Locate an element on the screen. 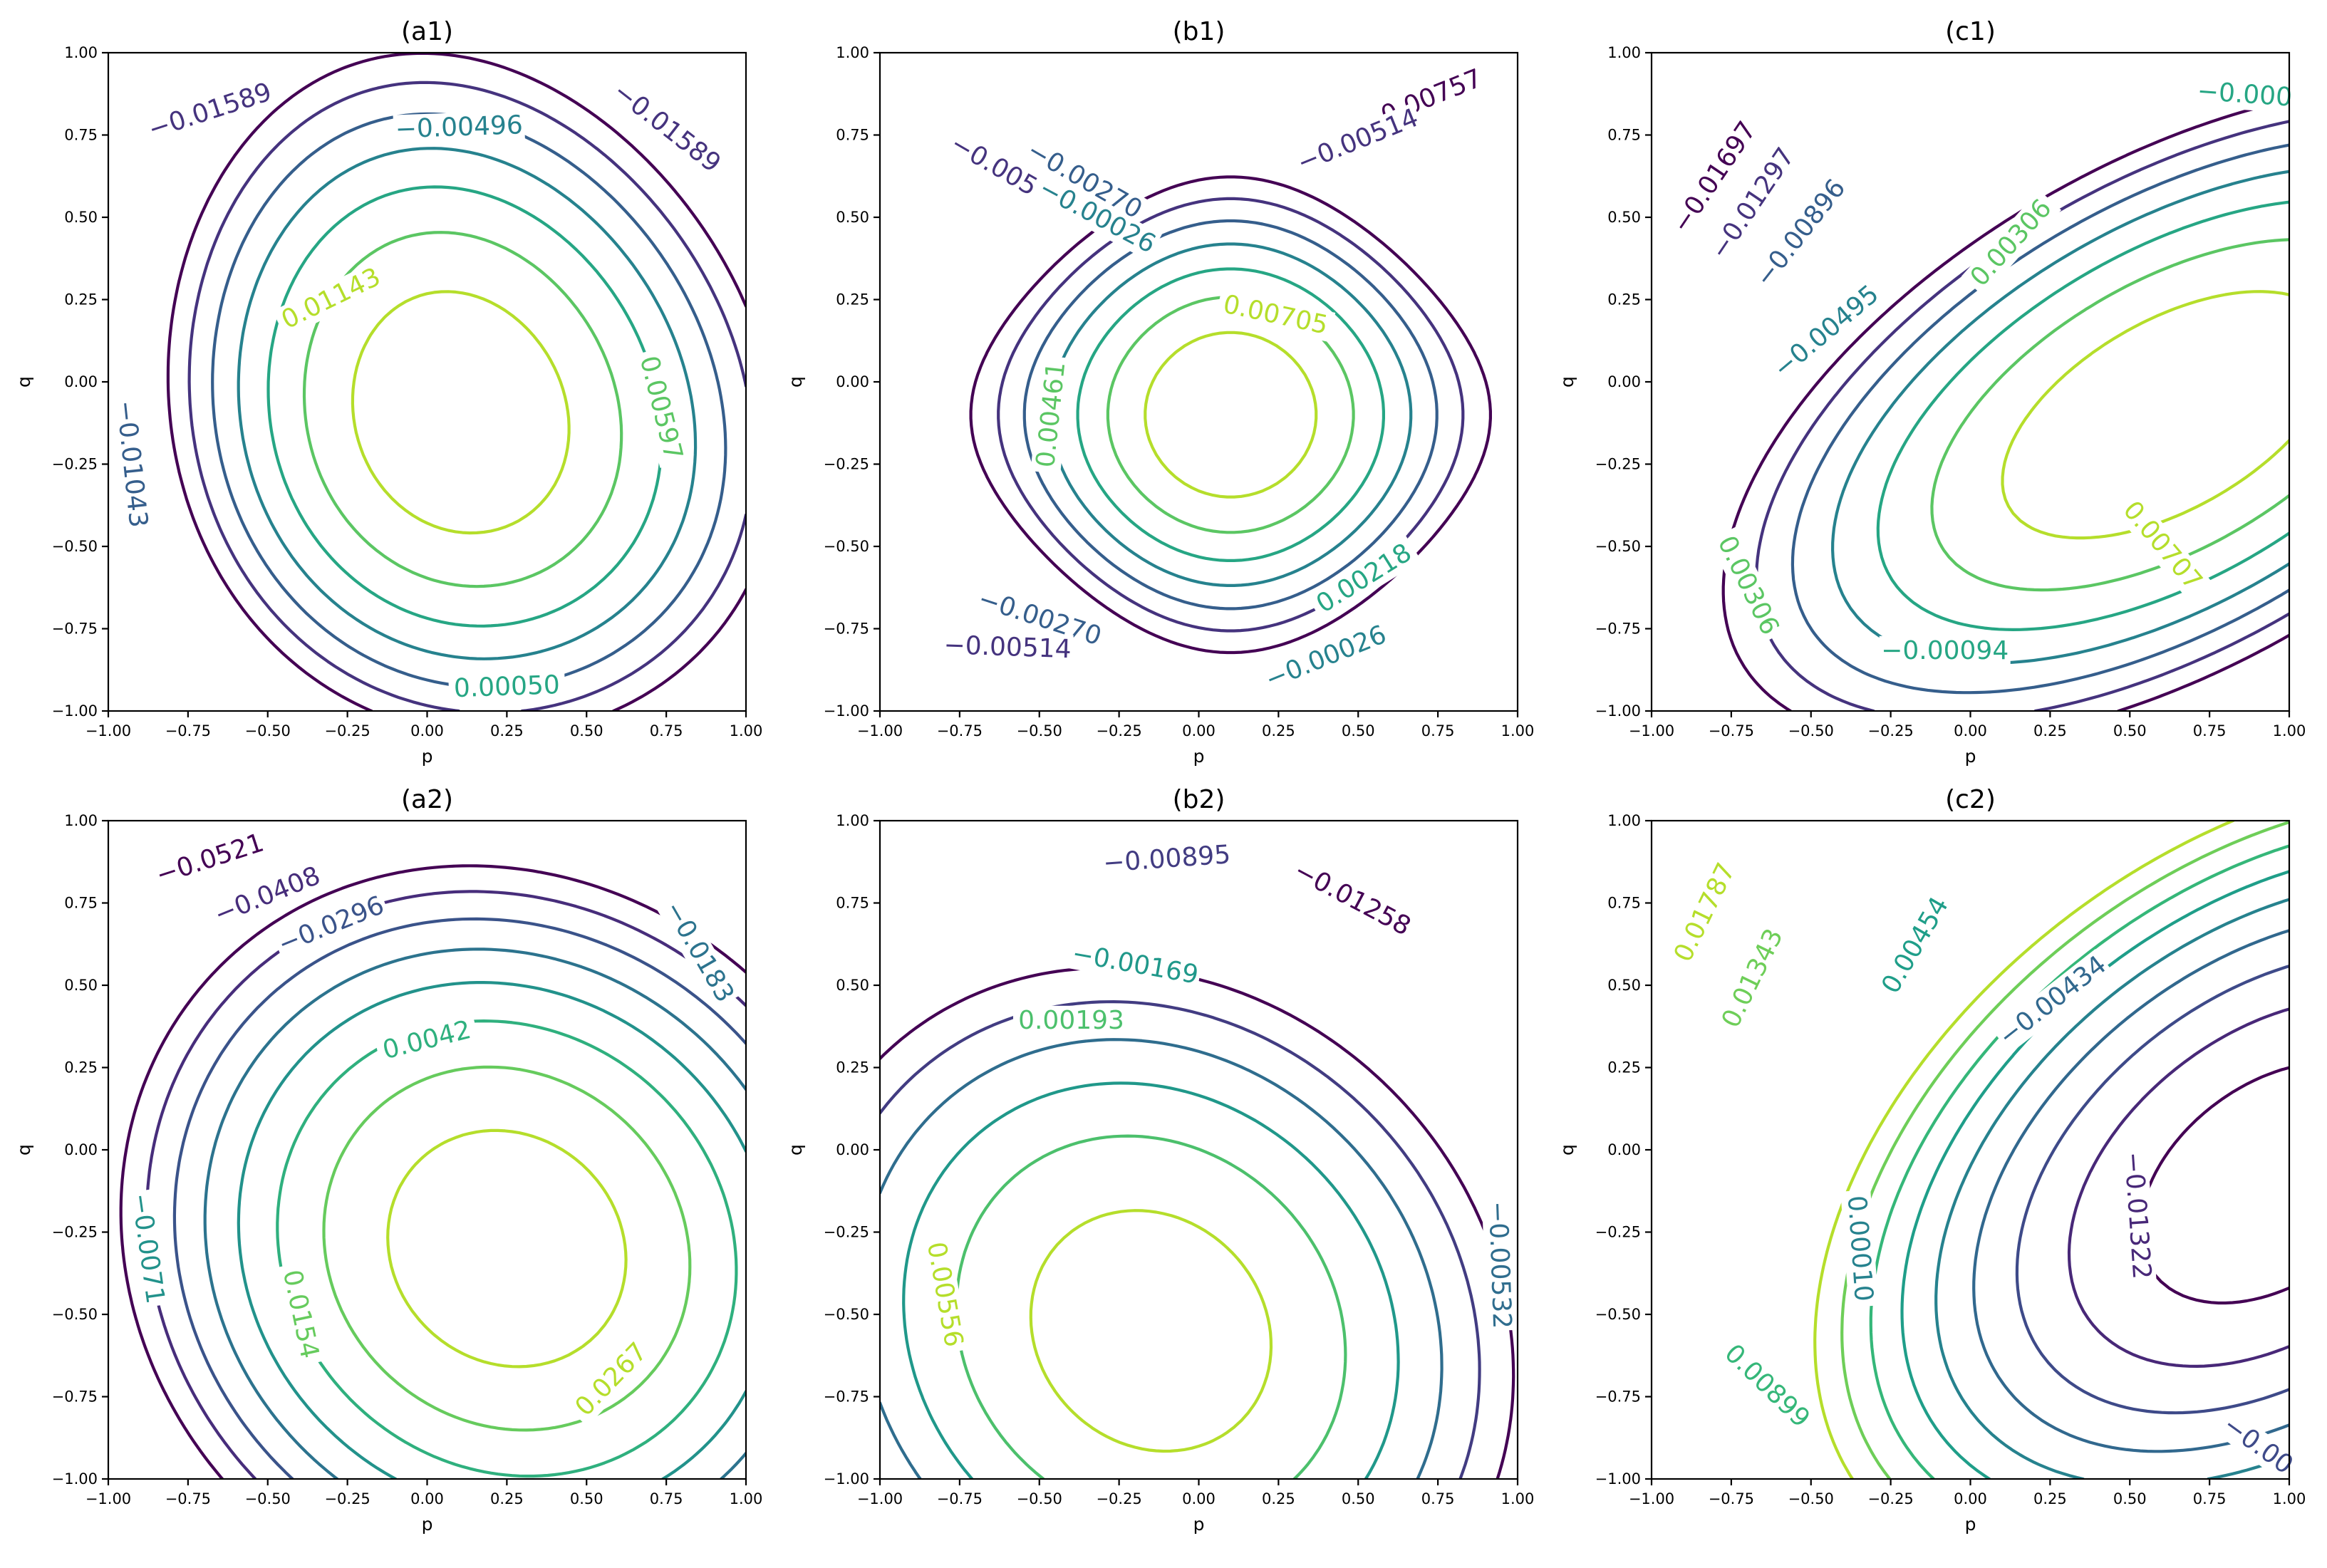 This screenshot has height=1568, width=2327. contour-label: −0.00094 is located at coordinates (1945, 650).